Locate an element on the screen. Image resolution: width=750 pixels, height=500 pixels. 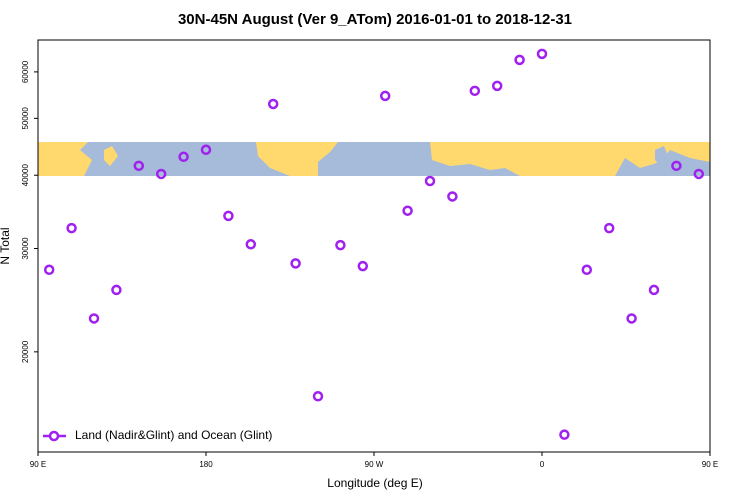
x-axis-label: Longitude (deg E) is located at coordinates (374, 483).